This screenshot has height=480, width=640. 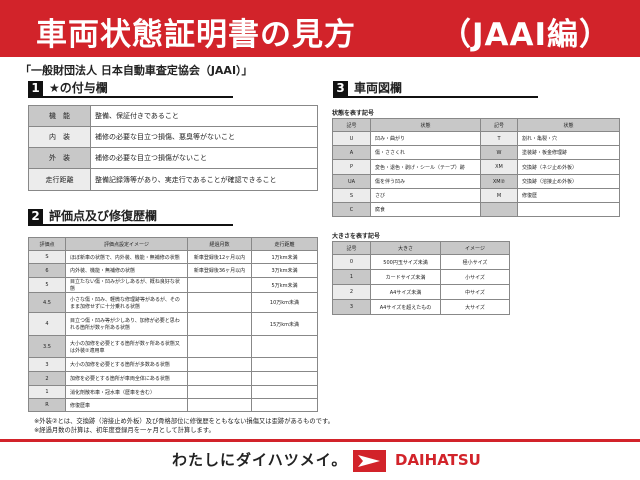 I want to click on column-header: 評価点設定イメージ, so click(x=126, y=244).